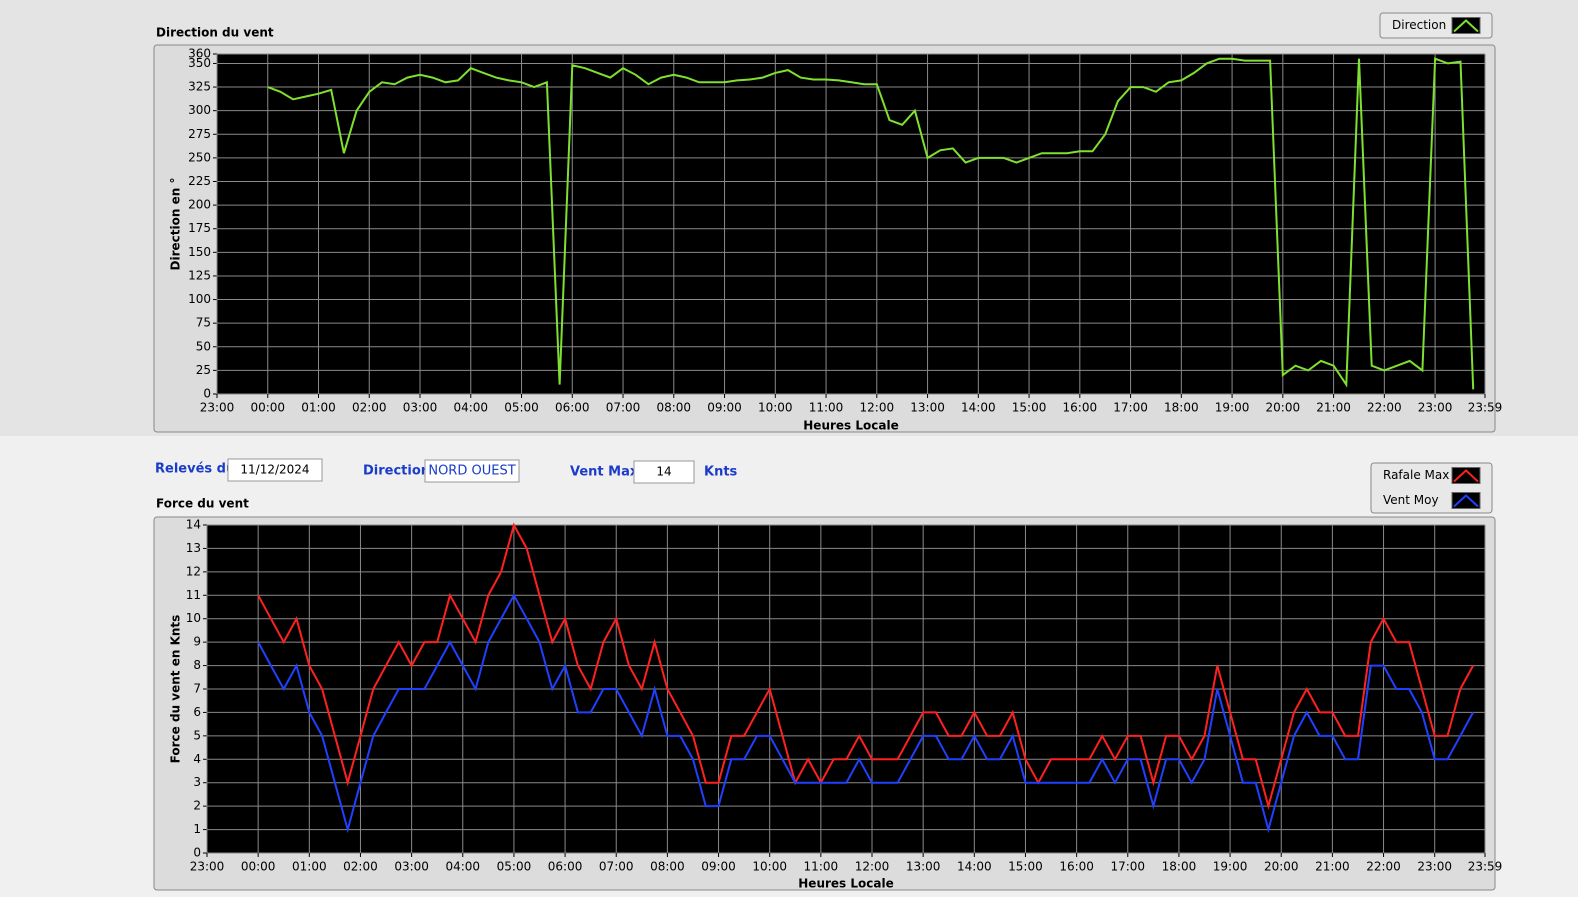  Describe the element at coordinates (1485, 408) in the screenshot. I see `x-tick-label: 23:59` at that location.